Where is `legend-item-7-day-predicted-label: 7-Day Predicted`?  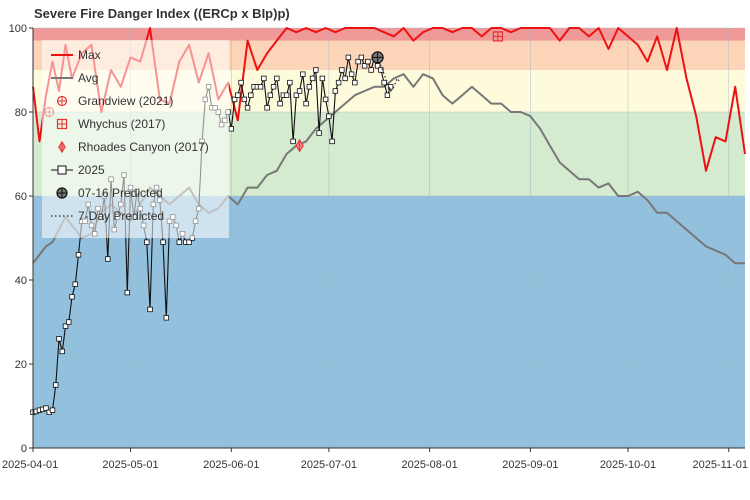
legend-item-7-day-predicted-label: 7-Day Predicted is located at coordinates (121, 216).